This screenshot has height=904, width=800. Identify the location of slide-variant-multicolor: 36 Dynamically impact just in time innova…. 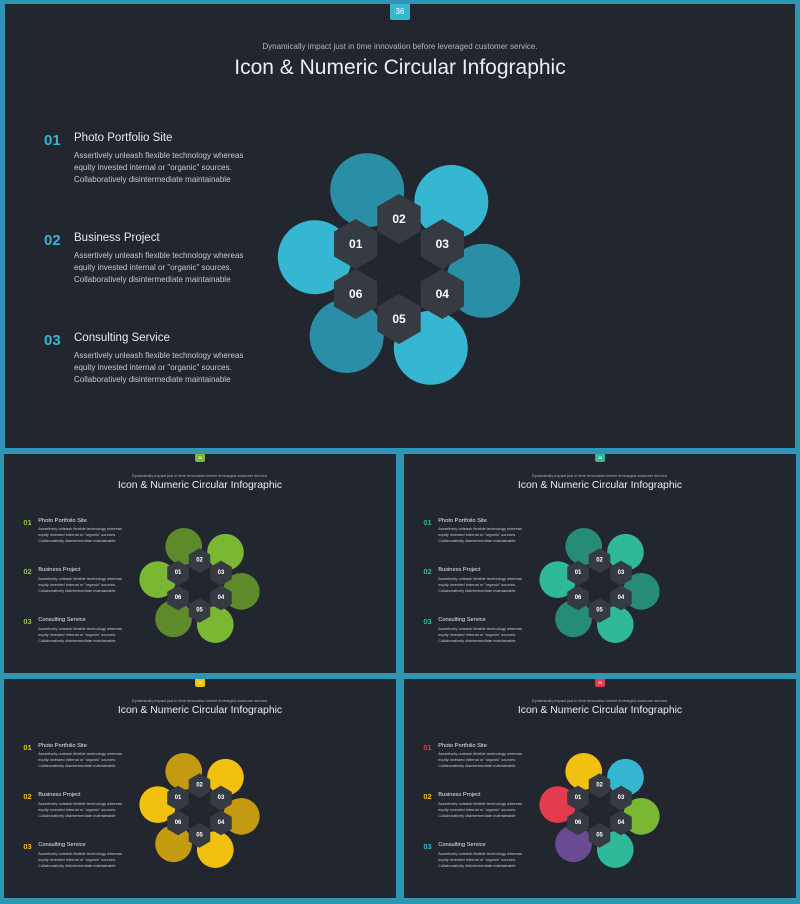
(600, 788).